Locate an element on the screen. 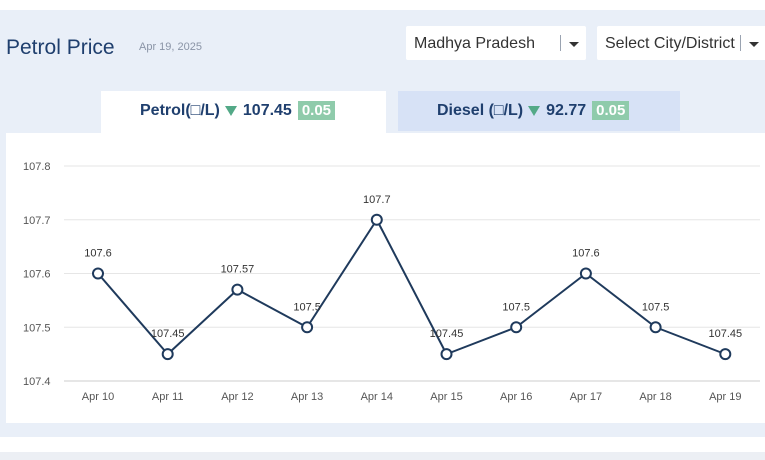 Image resolution: width=765 pixels, height=460 pixels. page-title: Petrol Price is located at coordinates (60, 47).